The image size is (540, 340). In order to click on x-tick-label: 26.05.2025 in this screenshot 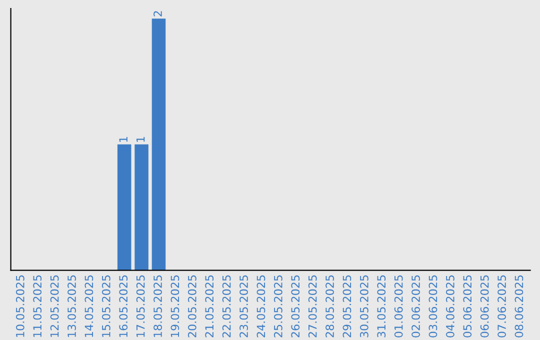, I will do `click(295, 306)`.